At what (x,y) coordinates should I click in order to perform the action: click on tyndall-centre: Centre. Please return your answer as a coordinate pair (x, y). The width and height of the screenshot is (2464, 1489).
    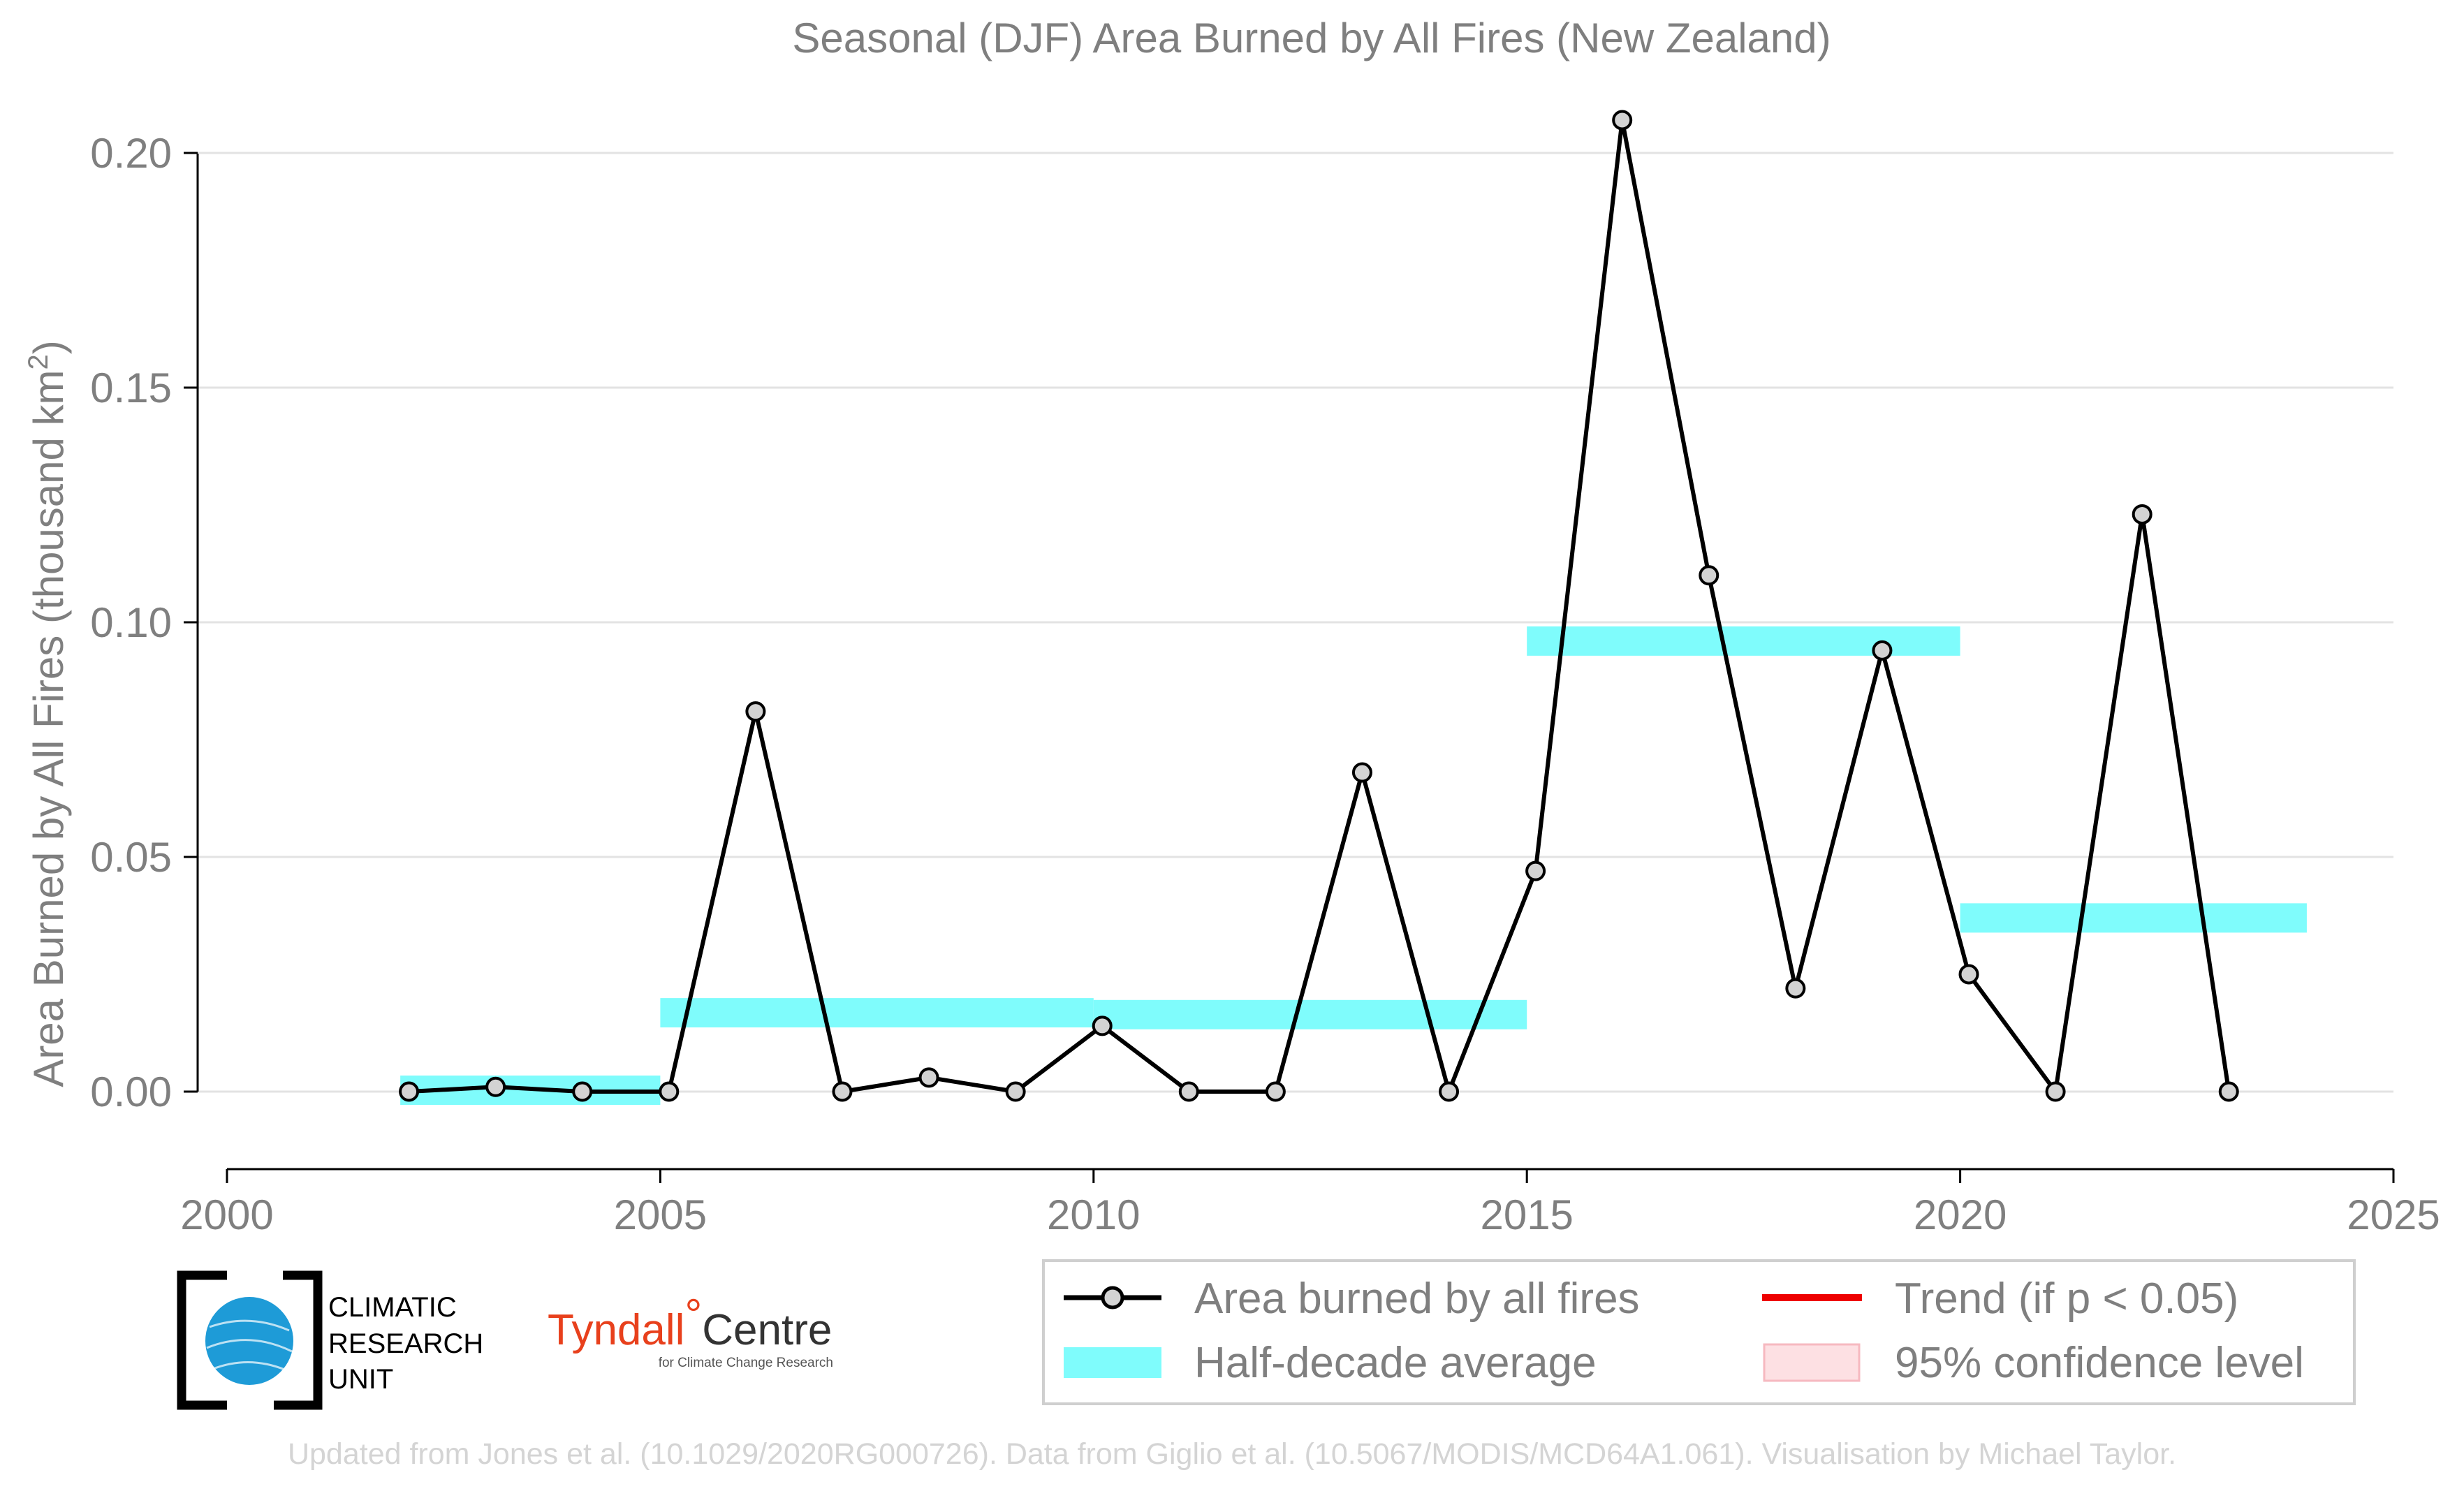
    Looking at the image, I should click on (767, 1330).